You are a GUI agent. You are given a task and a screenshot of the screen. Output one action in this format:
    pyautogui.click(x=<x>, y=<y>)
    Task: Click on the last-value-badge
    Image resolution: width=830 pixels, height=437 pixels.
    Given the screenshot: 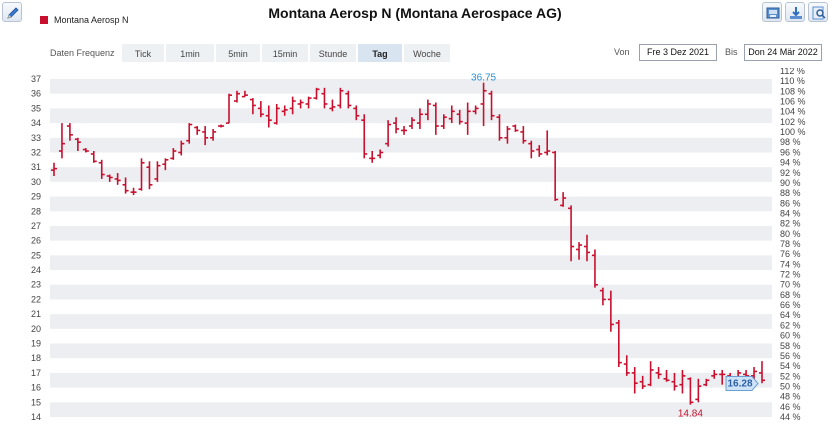 What is the action you would take?
    pyautogui.click(x=742, y=383)
    